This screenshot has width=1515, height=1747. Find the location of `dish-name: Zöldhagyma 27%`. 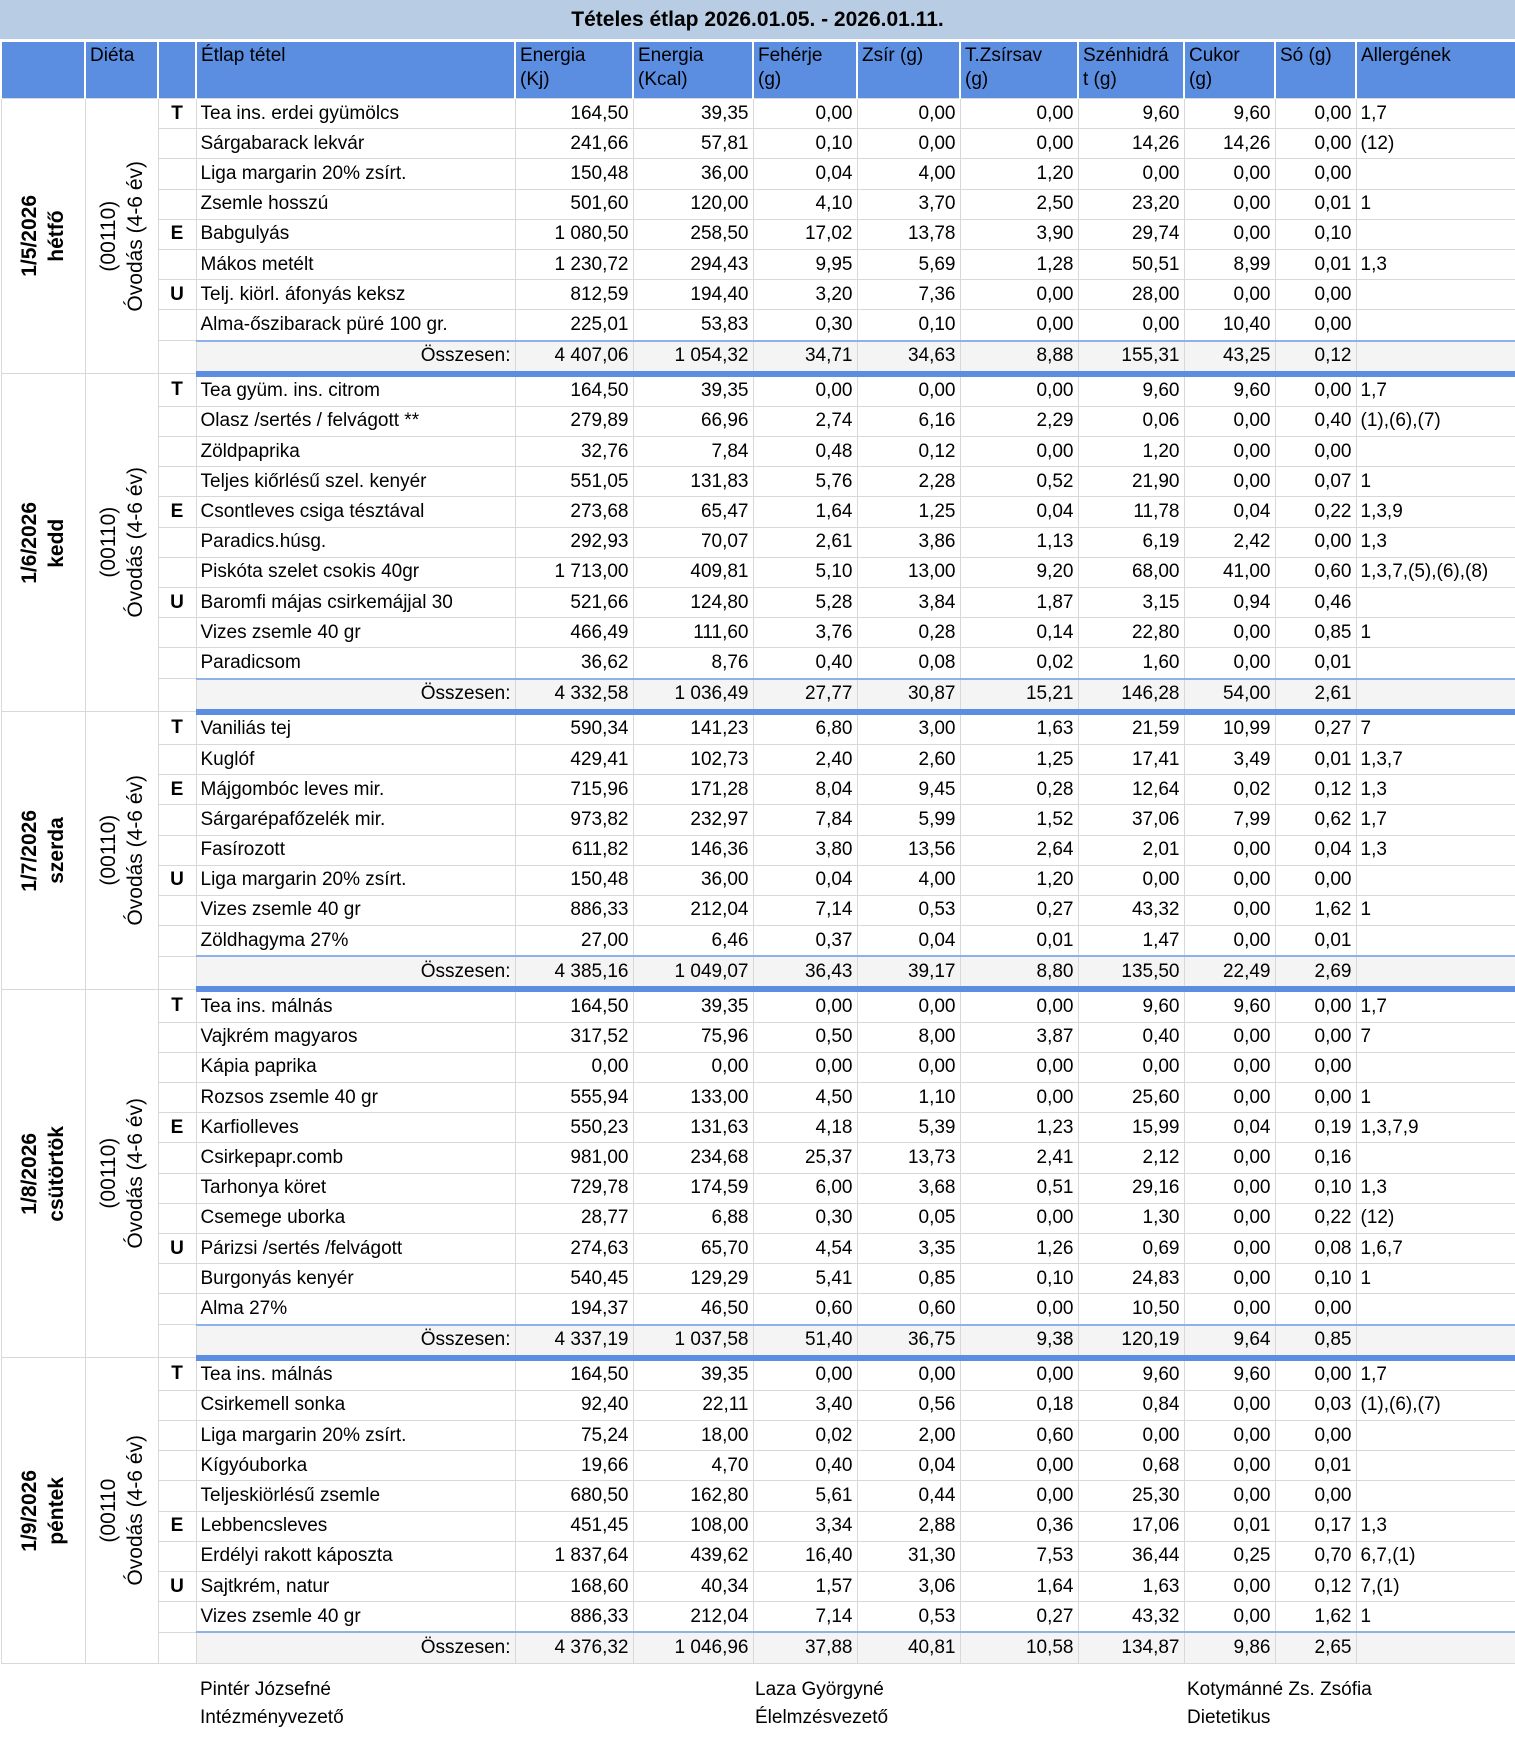

dish-name: Zöldhagyma 27% is located at coordinates (355, 941).